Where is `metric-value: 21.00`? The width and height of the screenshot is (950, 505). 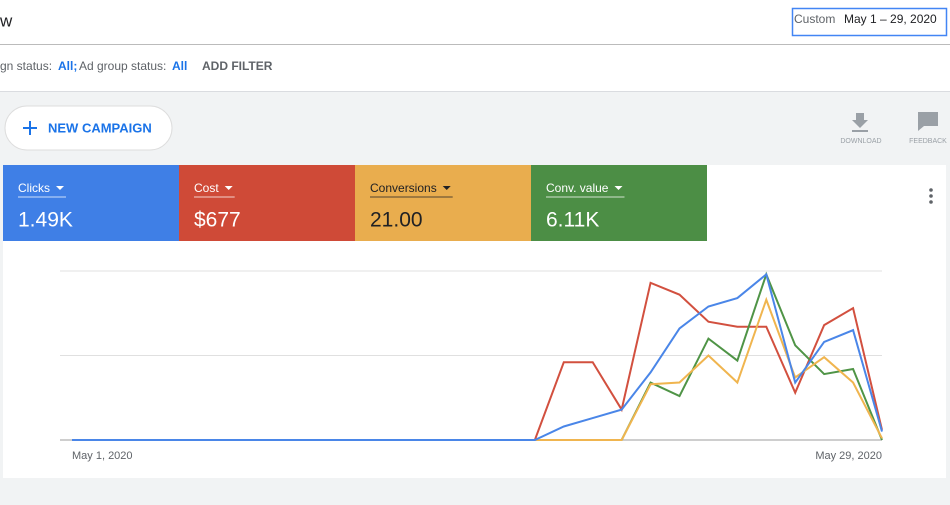
metric-value: 21.00 is located at coordinates (396, 220).